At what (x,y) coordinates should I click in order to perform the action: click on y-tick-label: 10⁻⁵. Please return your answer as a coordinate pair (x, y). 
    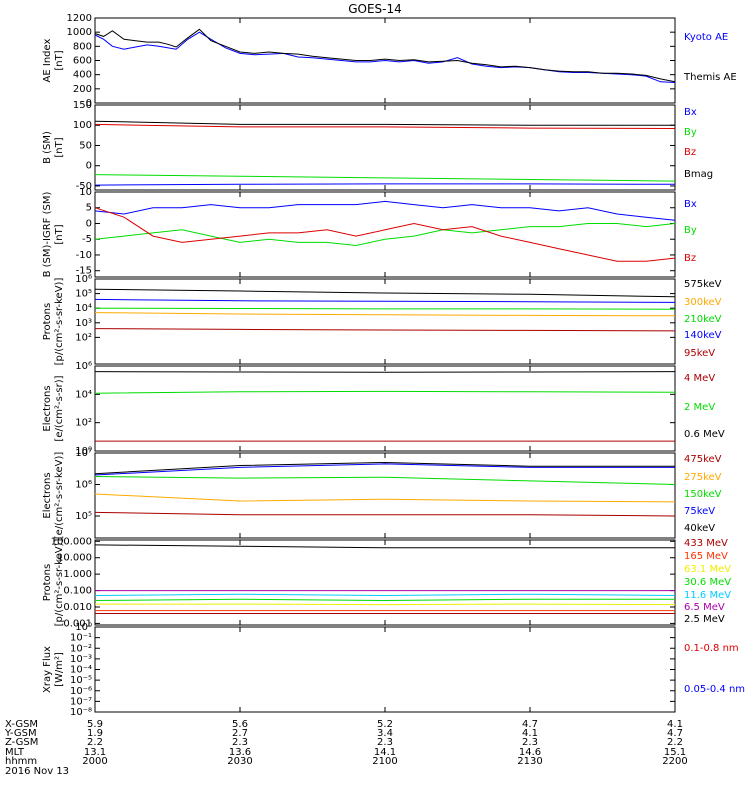
    Looking at the image, I should click on (81, 680).